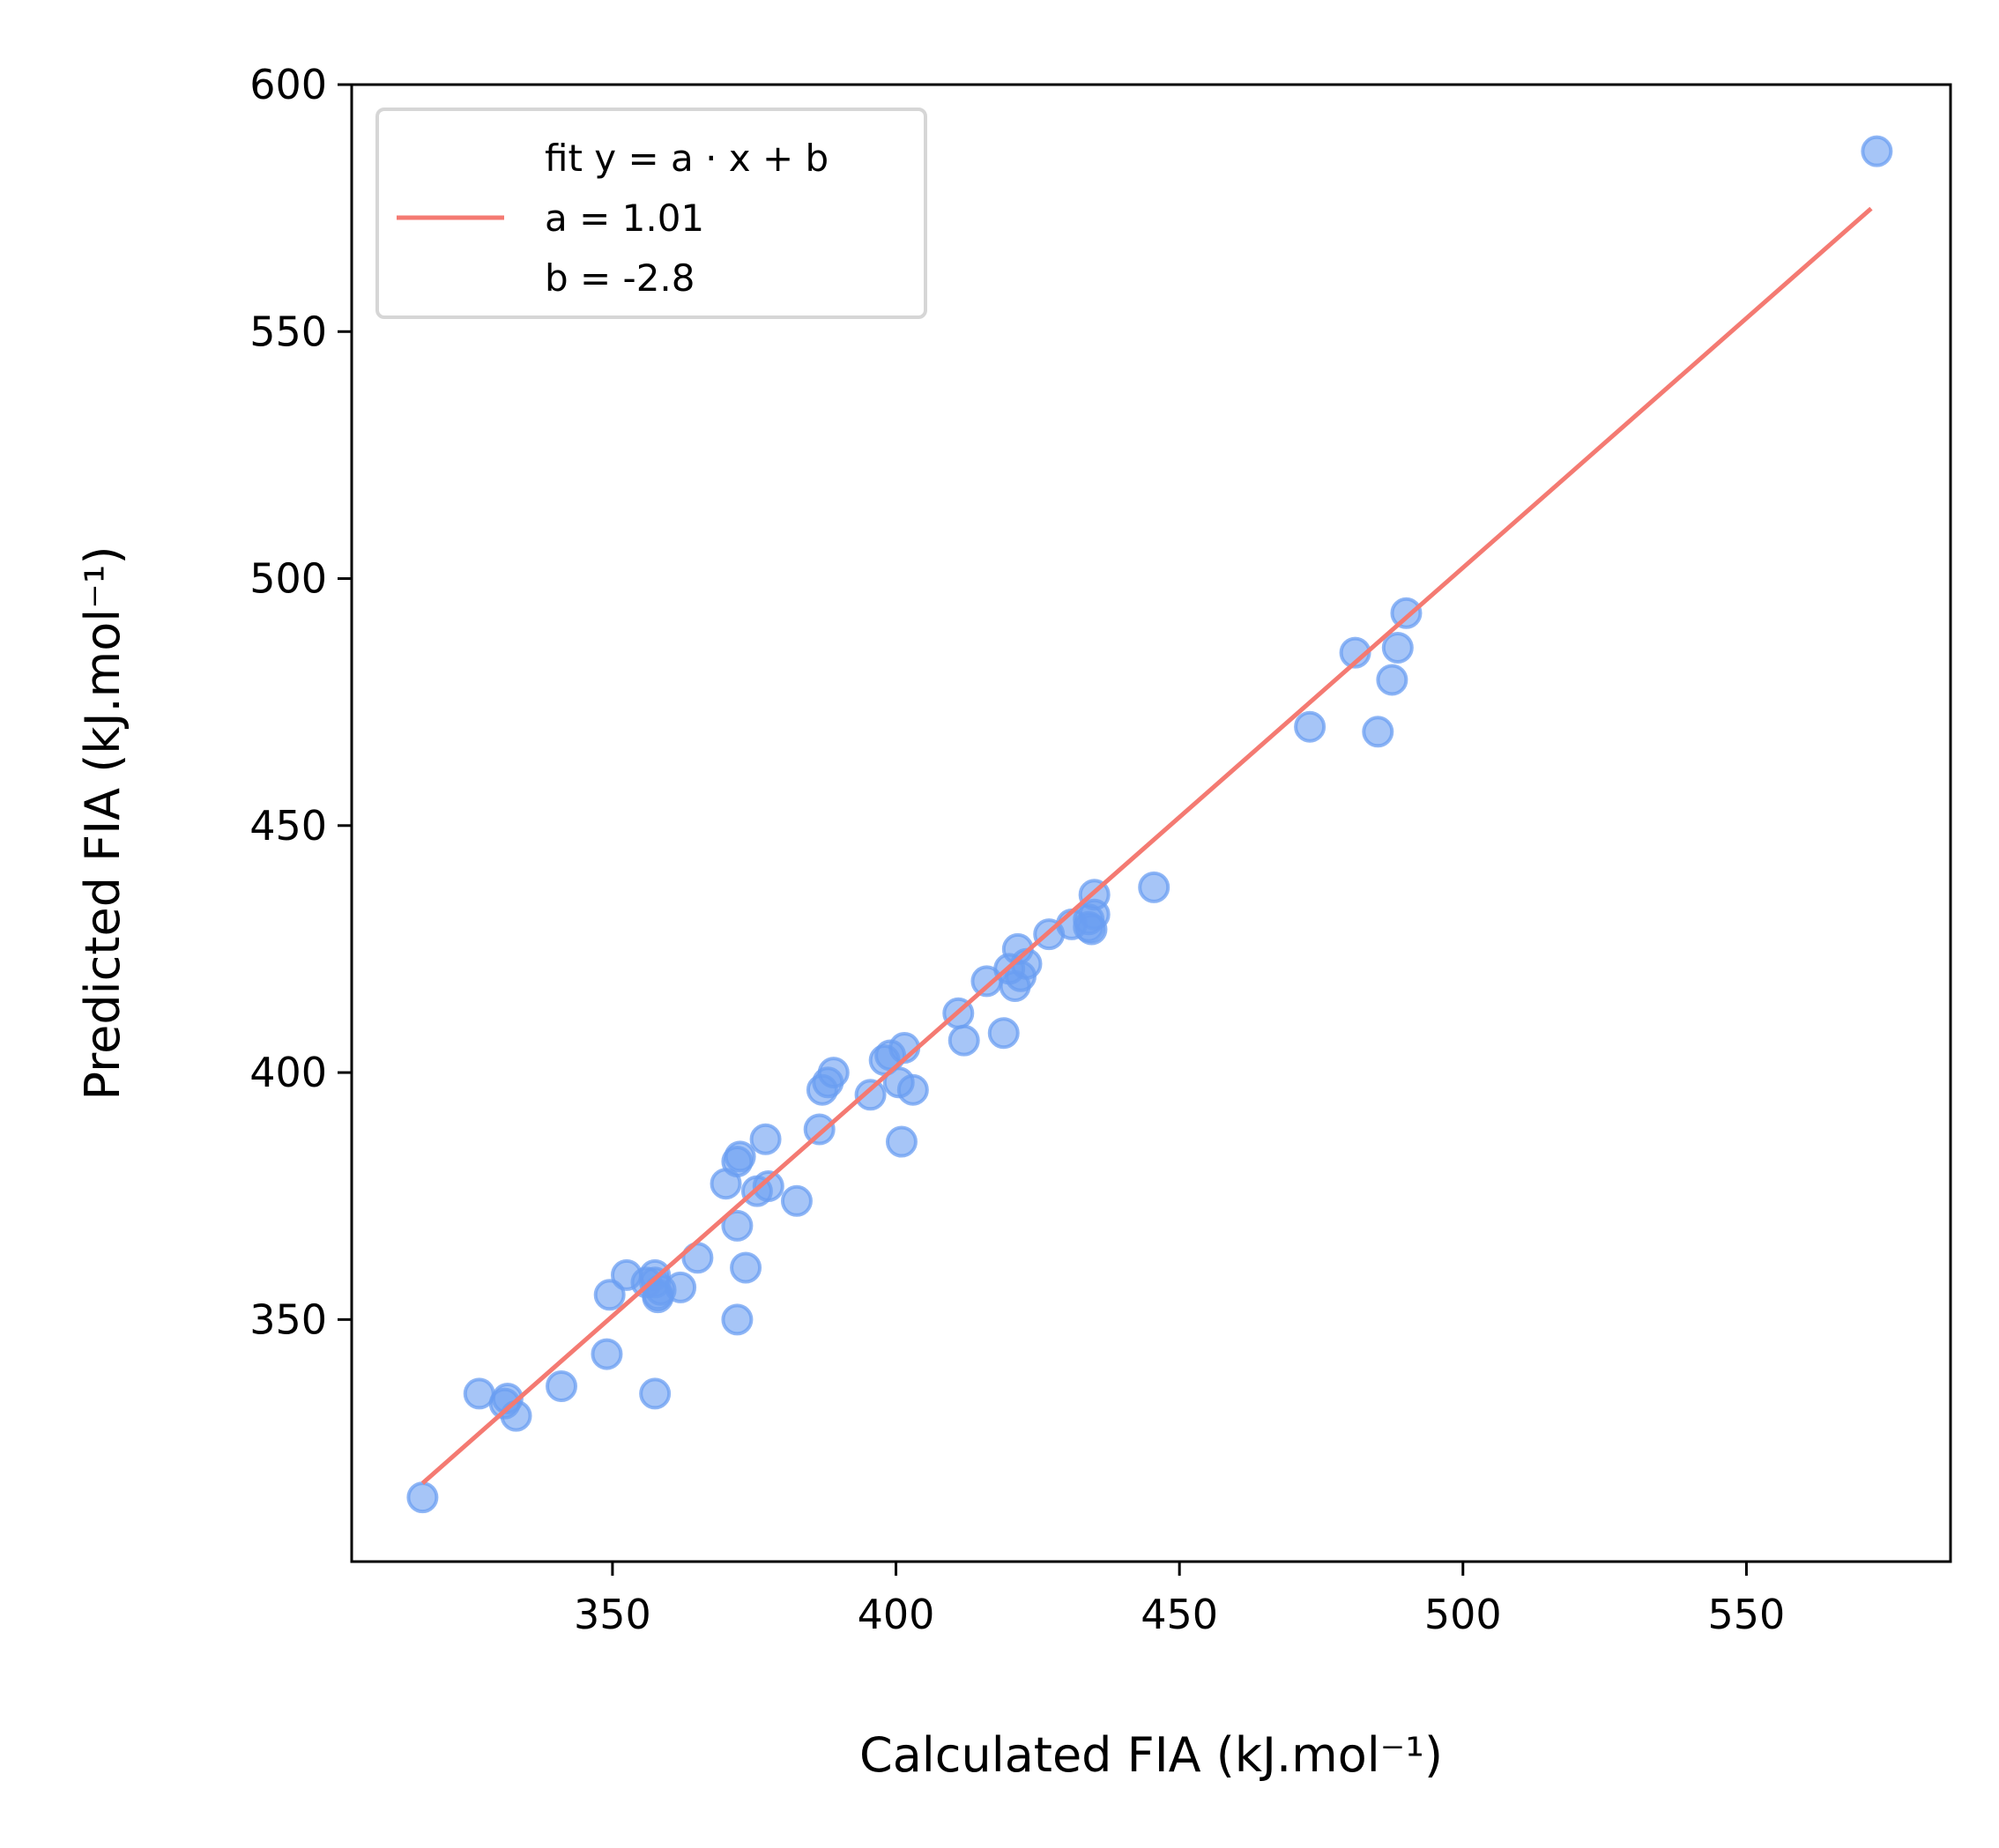 The height and width of the screenshot is (1848, 1999). Describe the element at coordinates (896, 1614) in the screenshot. I see `x-tick-label: 400` at that location.